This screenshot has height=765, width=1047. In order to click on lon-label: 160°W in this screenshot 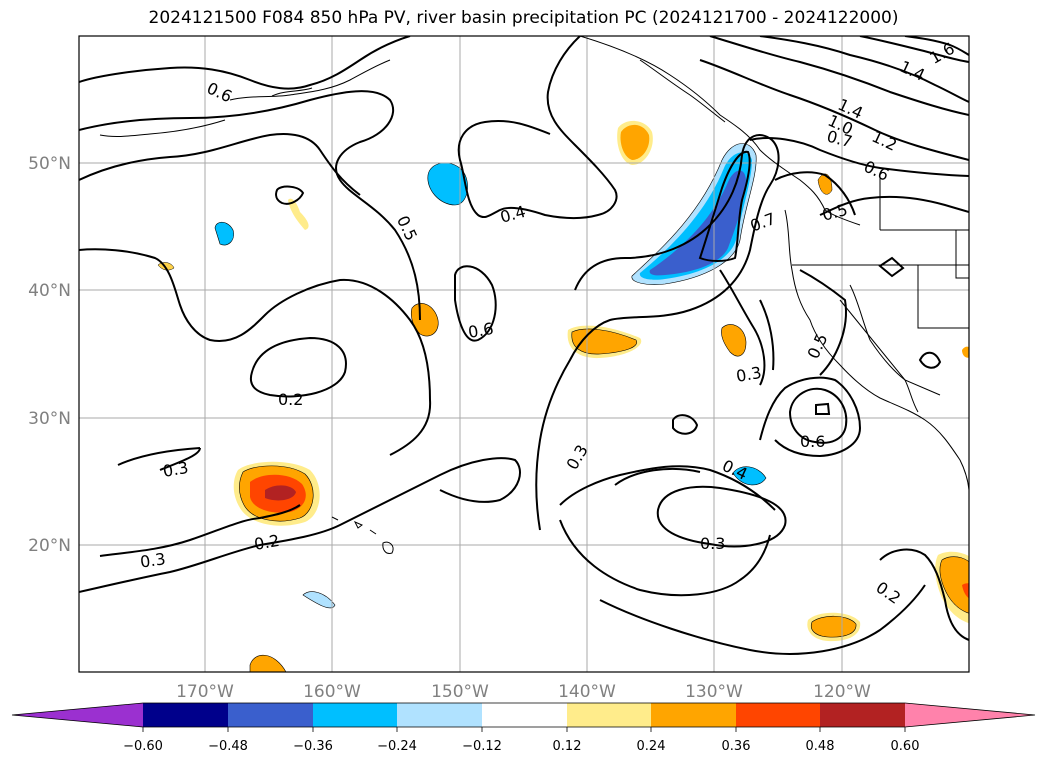, I will do `click(332, 692)`.